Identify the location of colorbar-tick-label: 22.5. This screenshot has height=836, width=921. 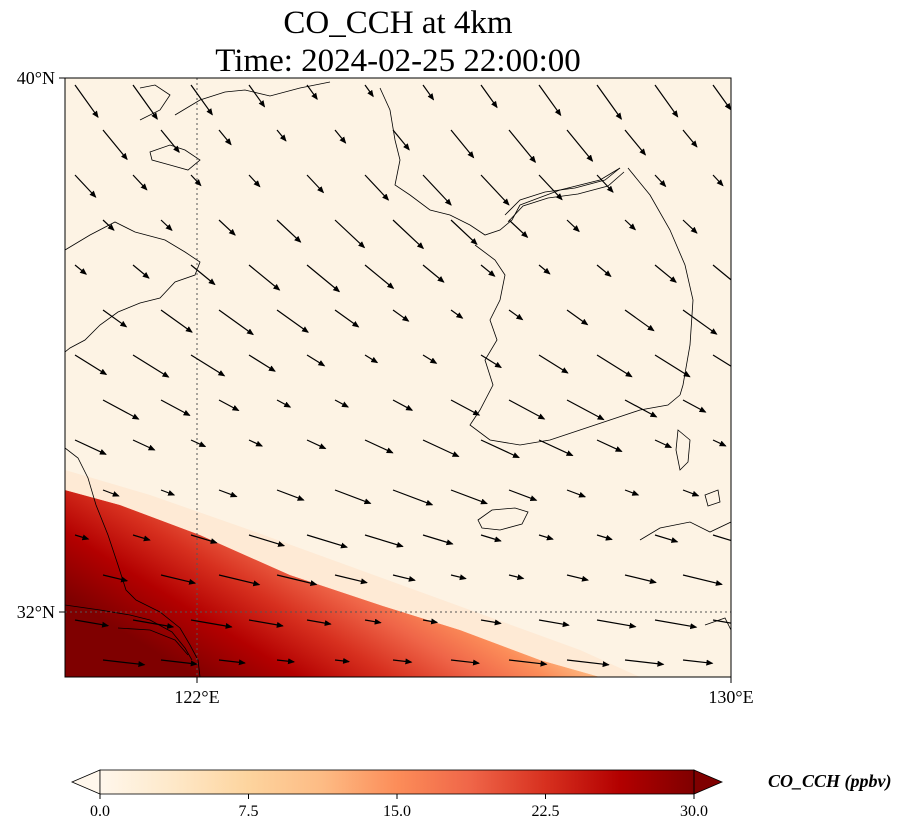
(546, 811).